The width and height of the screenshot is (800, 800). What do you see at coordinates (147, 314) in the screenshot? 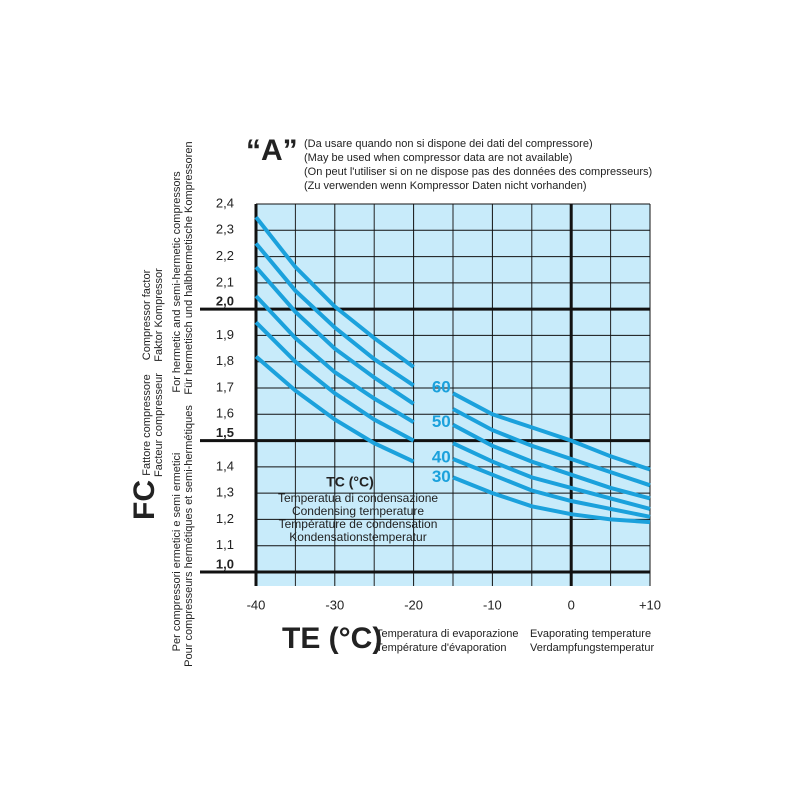
I see `y-axis-note: Compressor factor` at bounding box center [147, 314].